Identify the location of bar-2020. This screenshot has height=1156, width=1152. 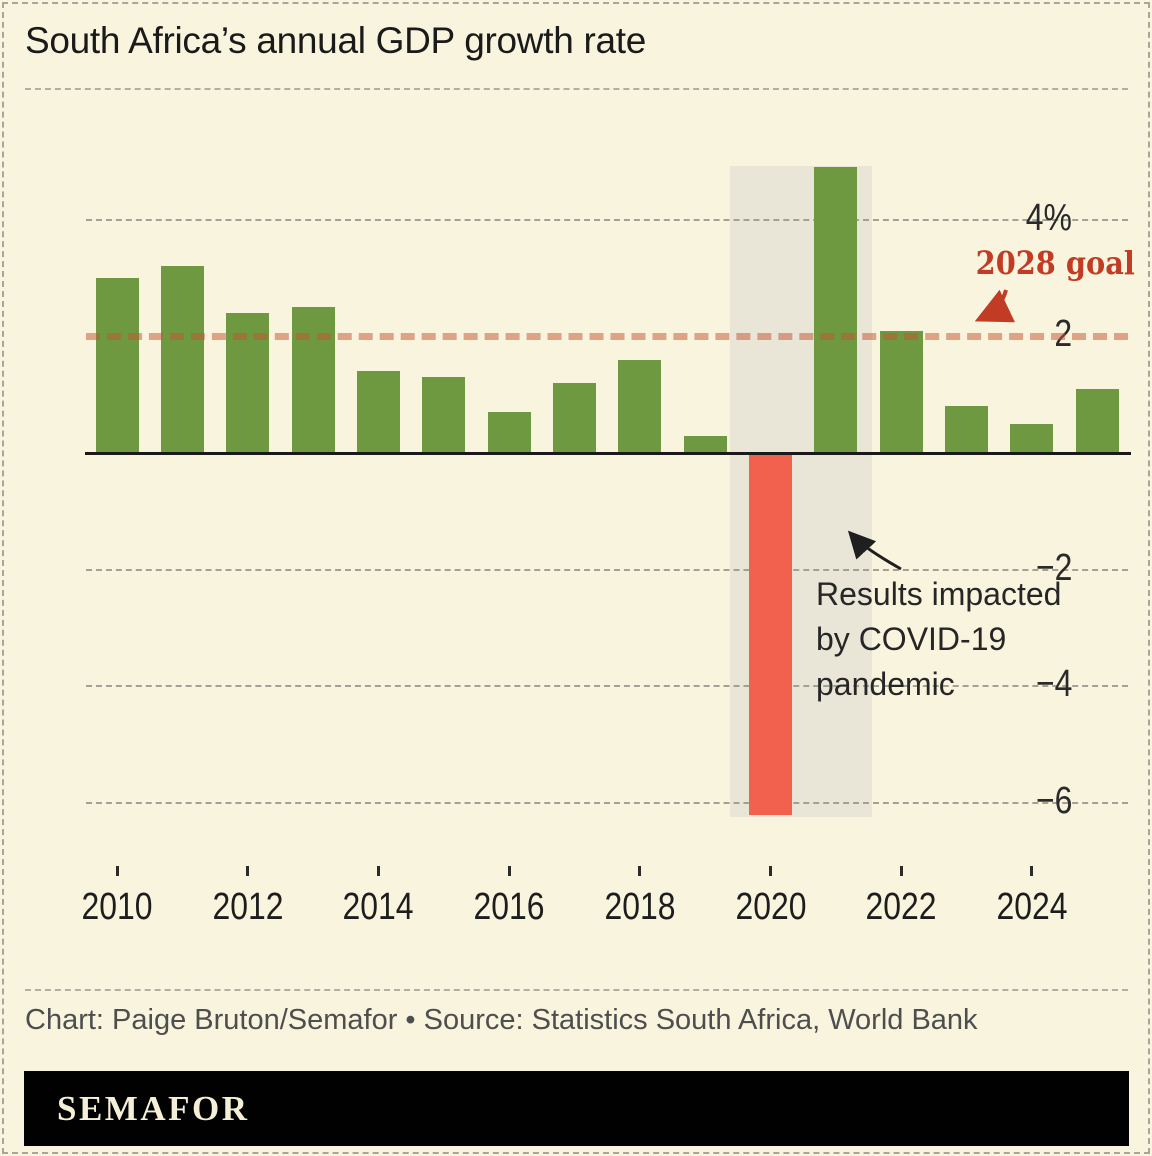
(770, 634).